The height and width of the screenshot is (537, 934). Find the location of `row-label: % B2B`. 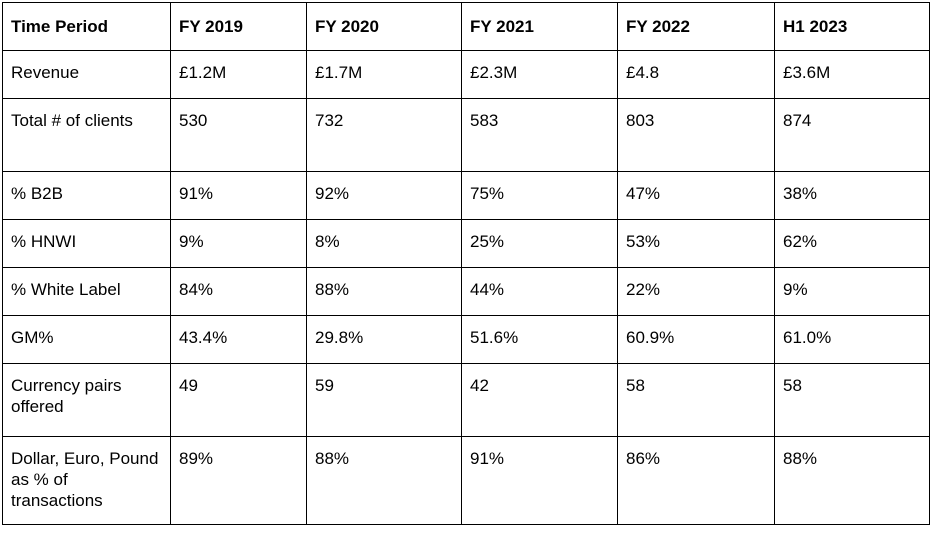

row-label: % B2B is located at coordinates (86, 195).